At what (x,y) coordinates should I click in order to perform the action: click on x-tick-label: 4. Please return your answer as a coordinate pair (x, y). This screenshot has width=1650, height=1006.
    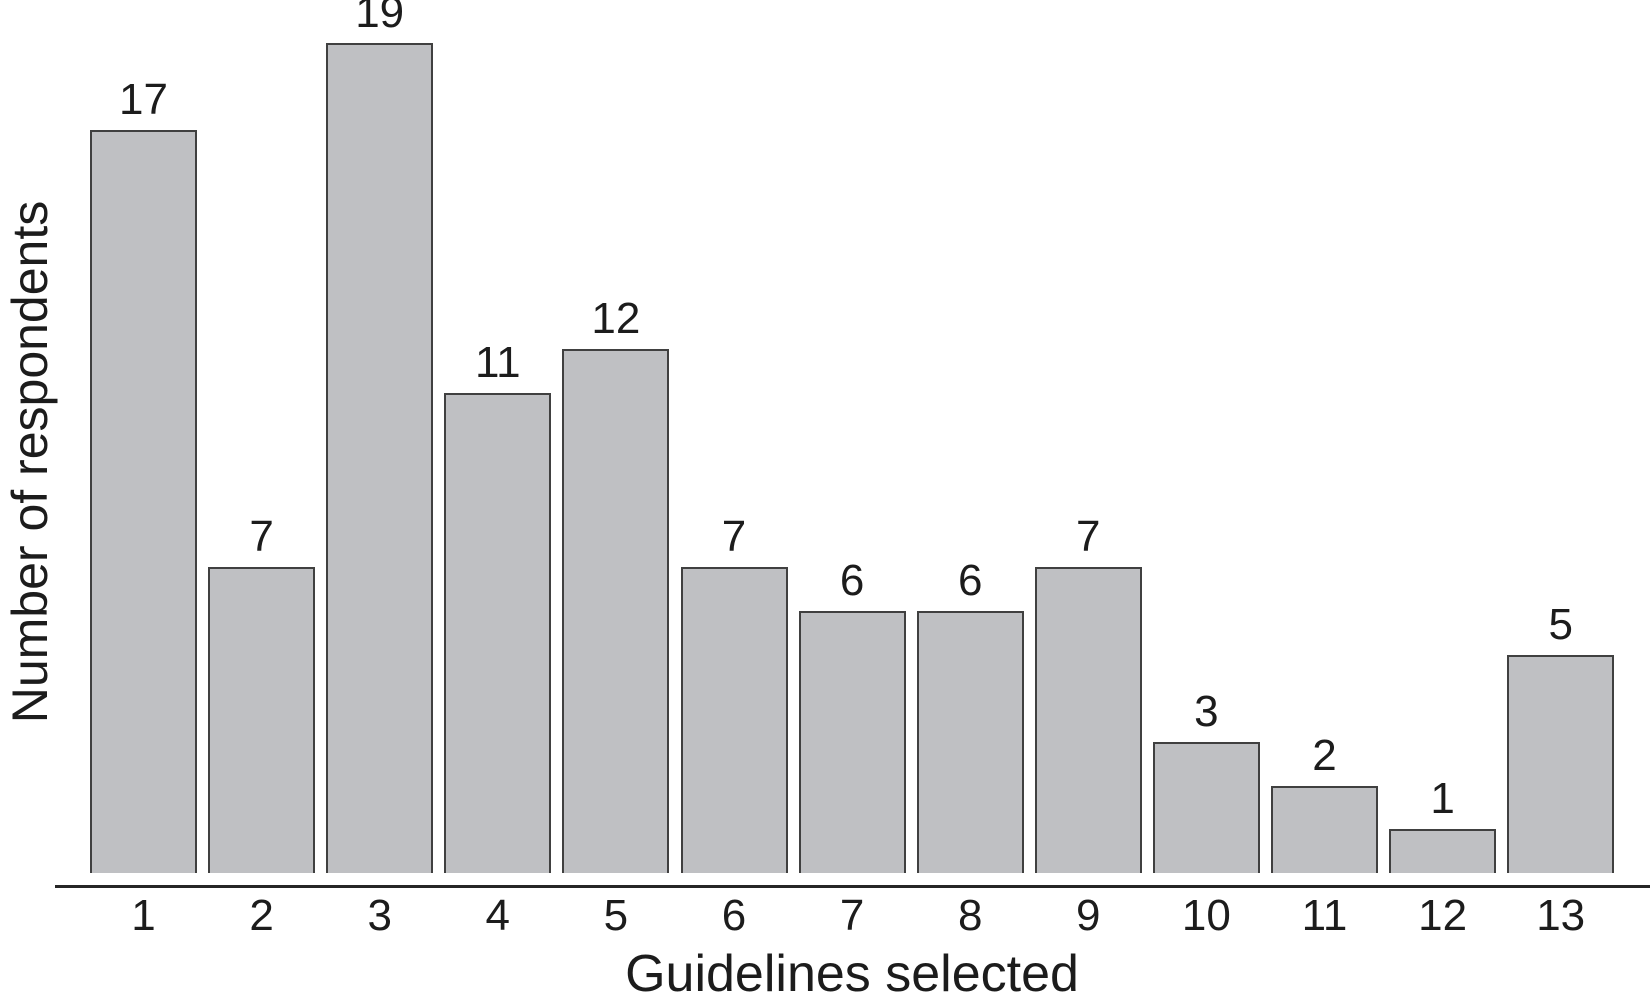
    Looking at the image, I should click on (498, 915).